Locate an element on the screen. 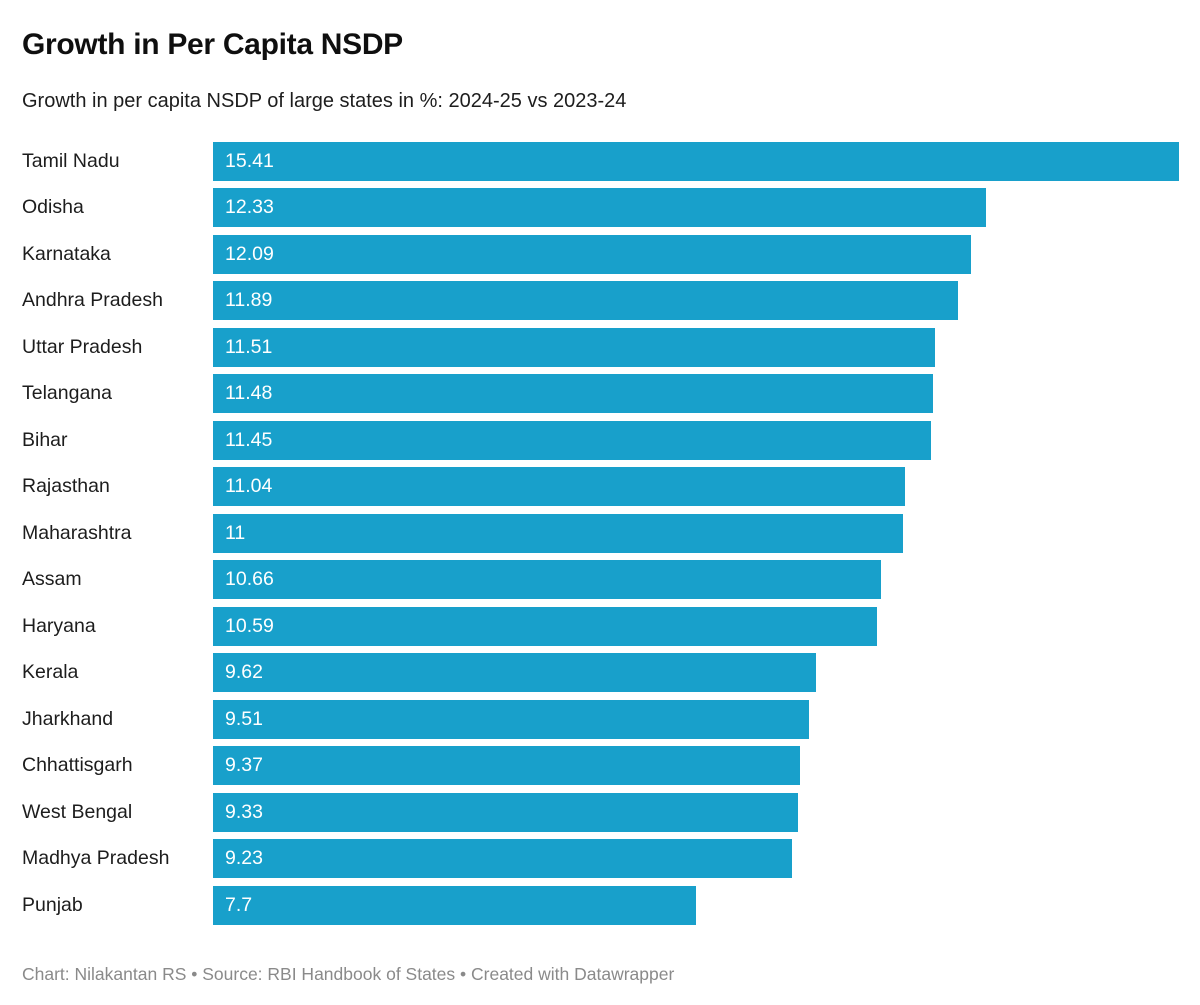 The width and height of the screenshot is (1200, 1005). bar: 12.33 is located at coordinates (599, 208).